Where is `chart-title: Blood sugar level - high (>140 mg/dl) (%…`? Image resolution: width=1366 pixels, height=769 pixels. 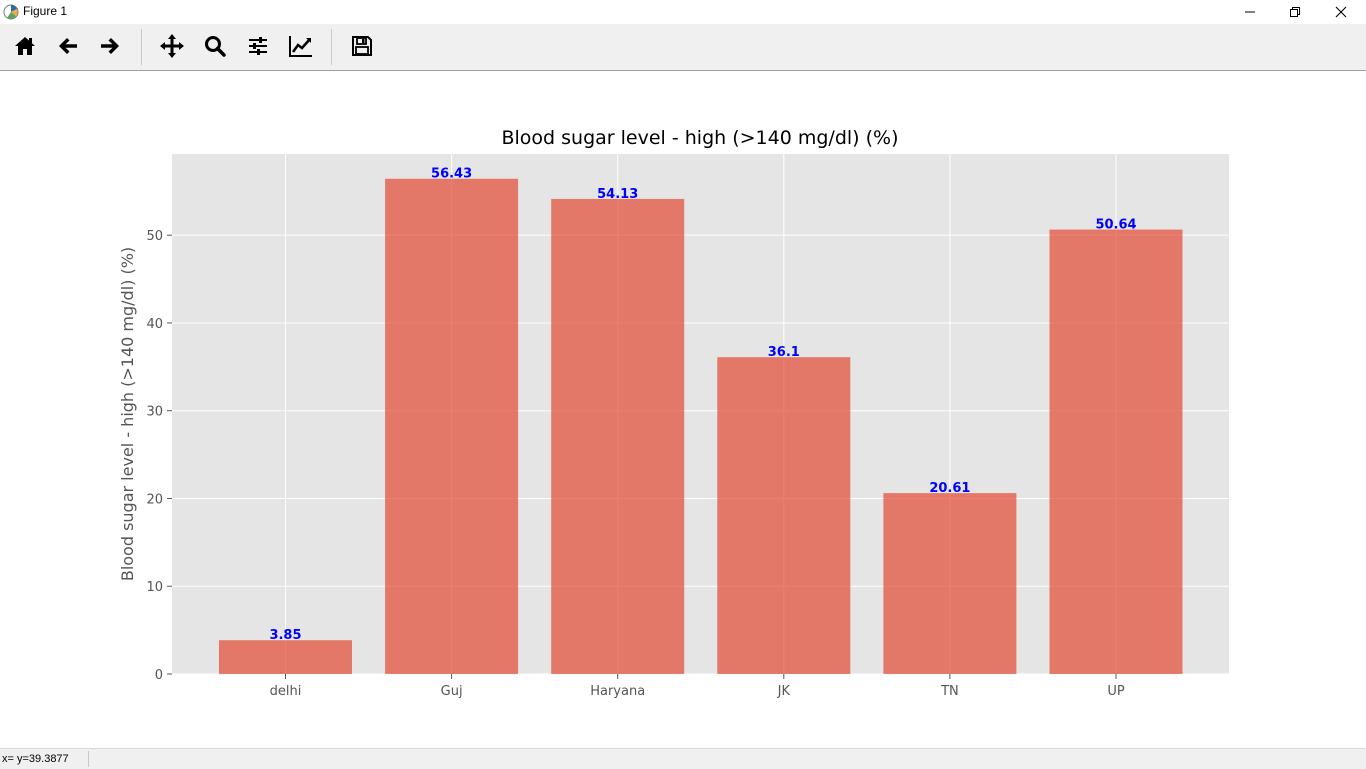
chart-title: Blood sugar level - high (>140 mg/dl) (%… is located at coordinates (699, 138).